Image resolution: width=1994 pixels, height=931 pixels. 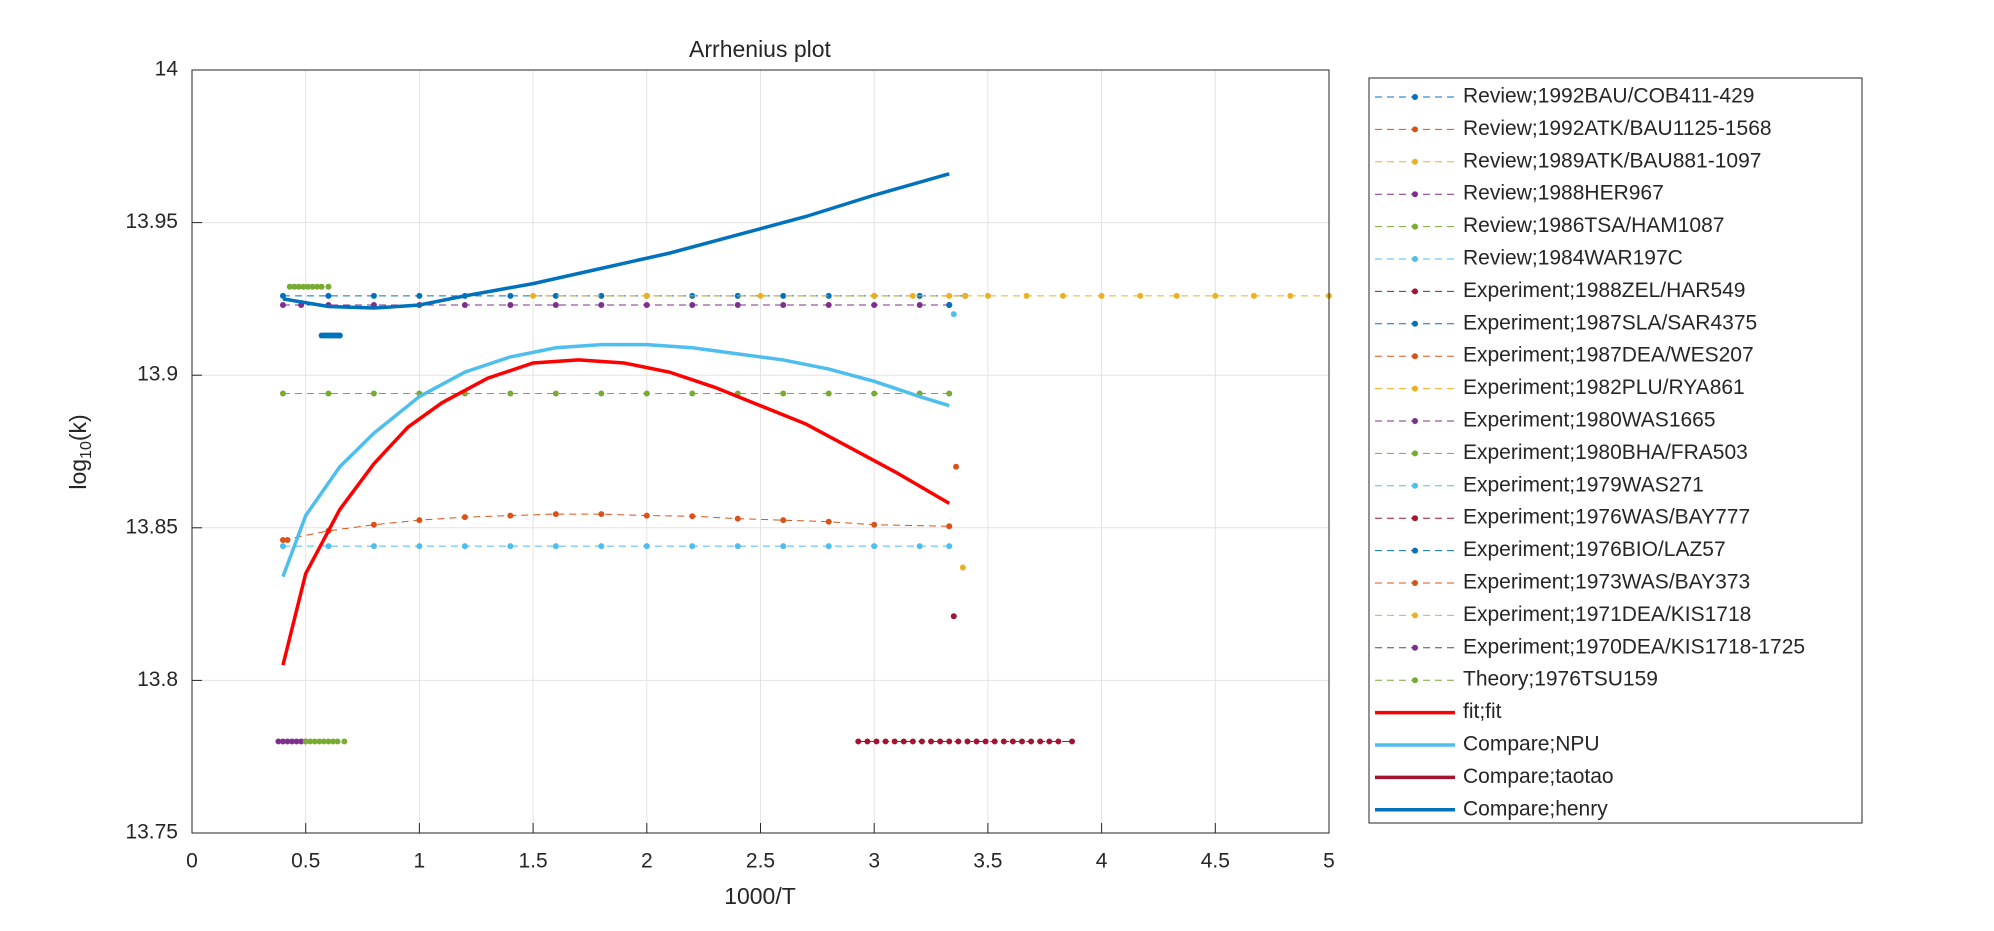 What do you see at coordinates (1617, 128) in the screenshot?
I see `legend-label: Review;1992ATK/BAU1125-1568` at bounding box center [1617, 128].